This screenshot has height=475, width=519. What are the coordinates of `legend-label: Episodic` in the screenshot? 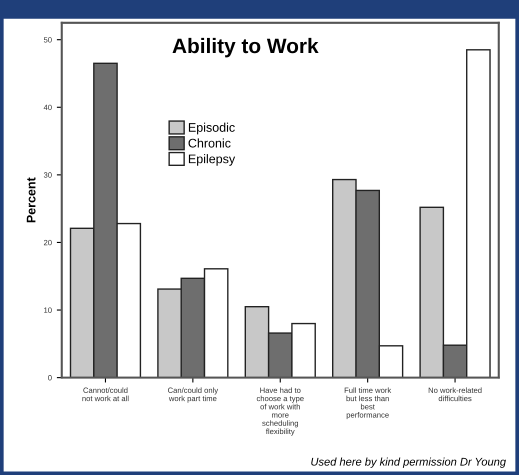 It's located at (211, 128).